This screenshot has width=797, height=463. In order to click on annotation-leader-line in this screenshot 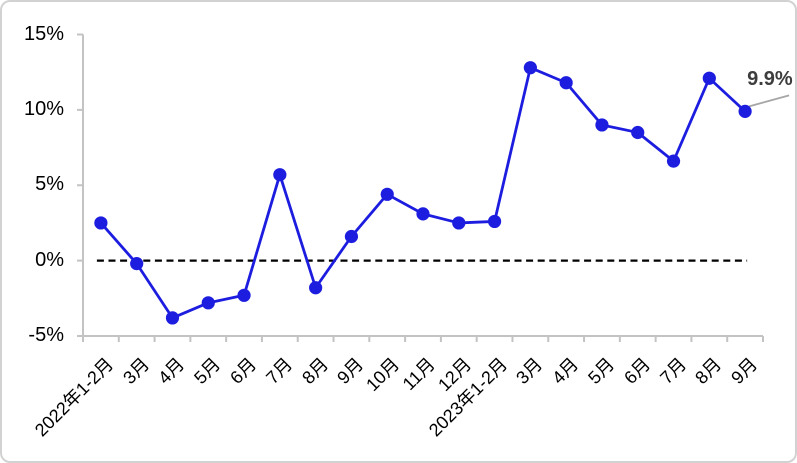, I will do `click(769, 101)`.